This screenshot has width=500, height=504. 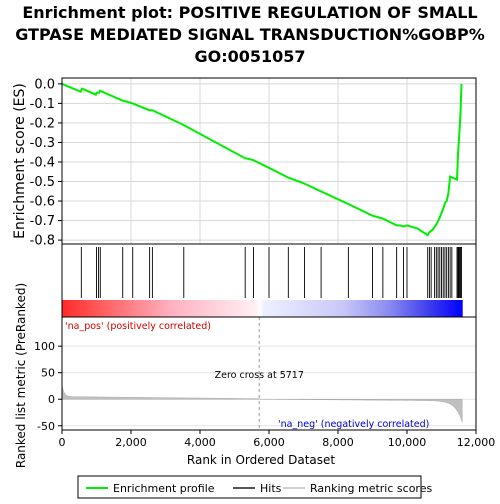 What do you see at coordinates (48, 386) in the screenshot?
I see `ranked-y-axis: 100 50 0 -50` at bounding box center [48, 386].